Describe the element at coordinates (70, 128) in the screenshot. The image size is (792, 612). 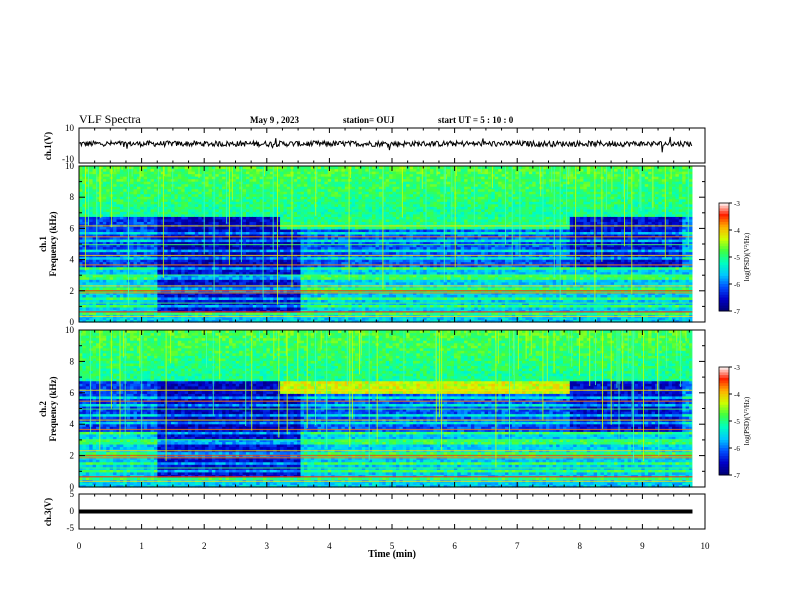
I see `ch1-ytick-top: 10` at that location.